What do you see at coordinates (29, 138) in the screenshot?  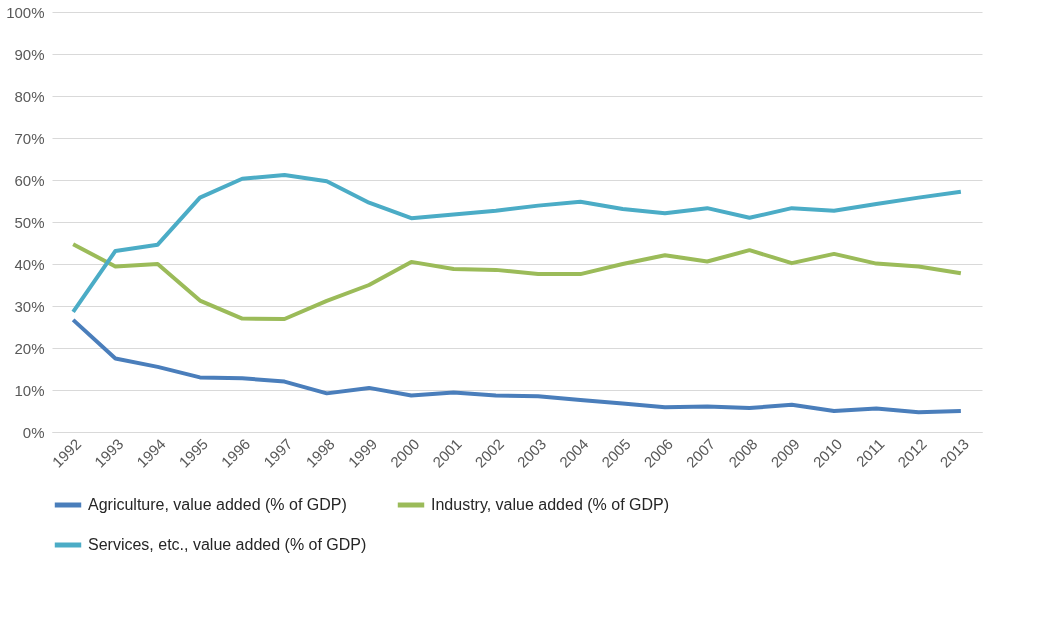 I see `y-tick-label: 70%` at bounding box center [29, 138].